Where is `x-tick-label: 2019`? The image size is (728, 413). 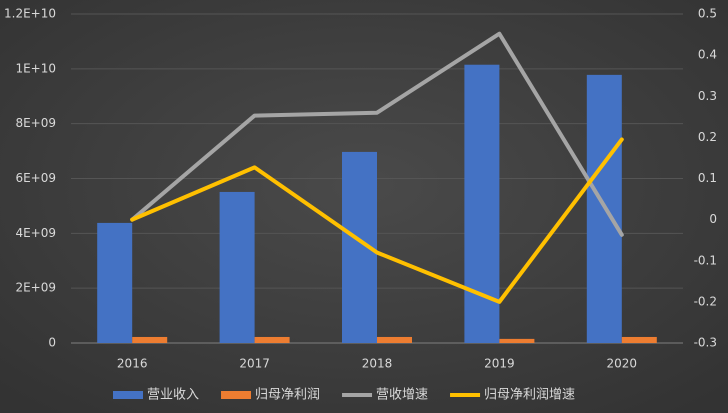 x-tick-label: 2019 is located at coordinates (499, 364).